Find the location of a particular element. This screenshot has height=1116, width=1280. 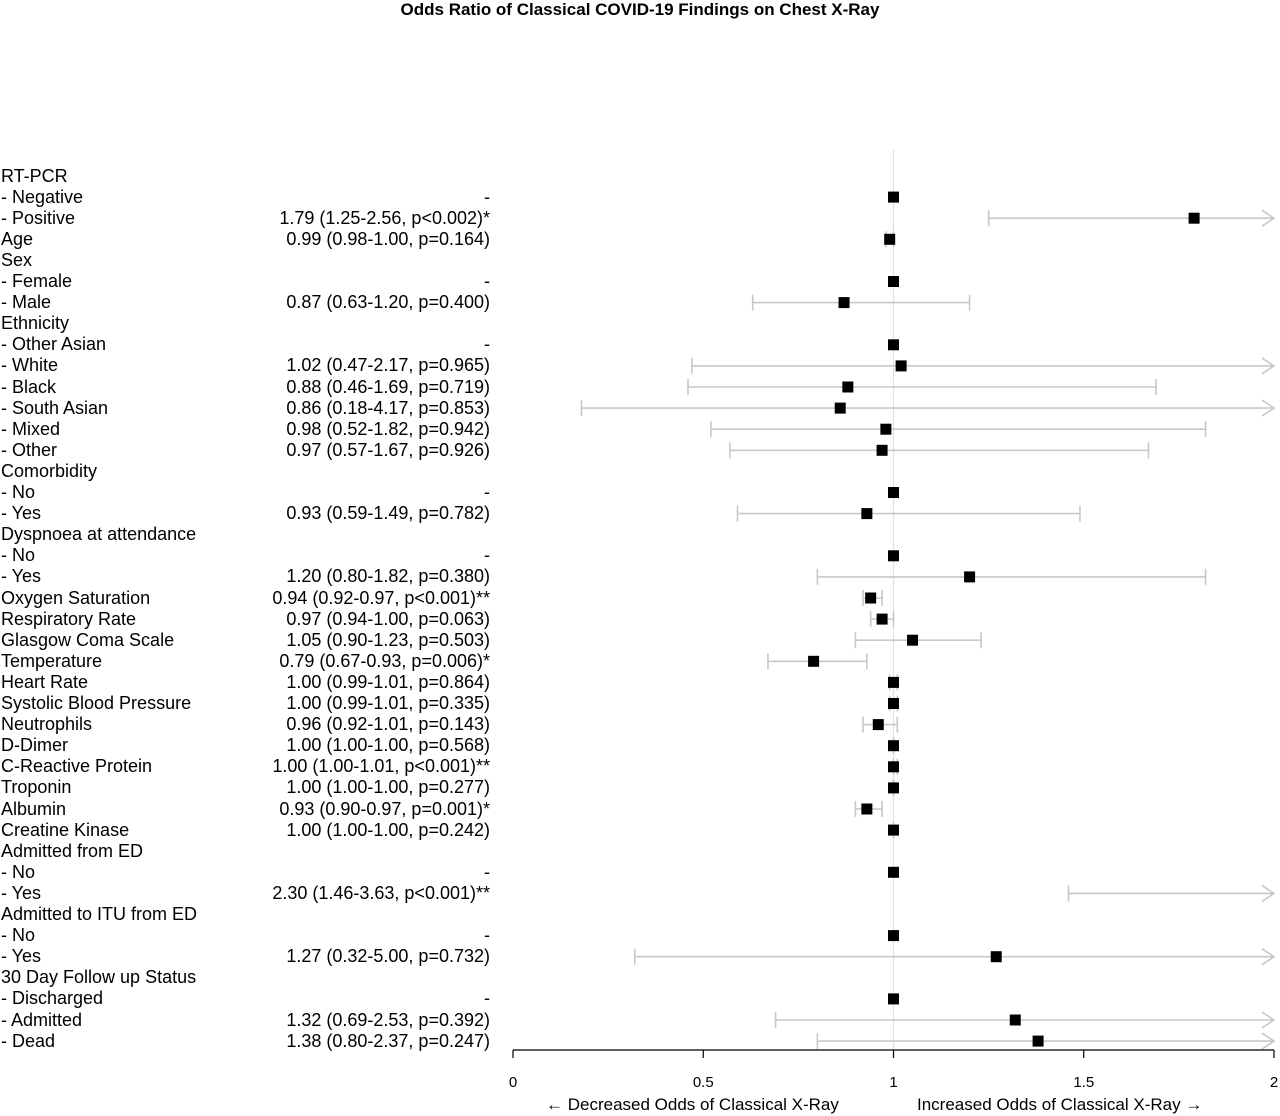

x-tick-label: 0 is located at coordinates (513, 1082).